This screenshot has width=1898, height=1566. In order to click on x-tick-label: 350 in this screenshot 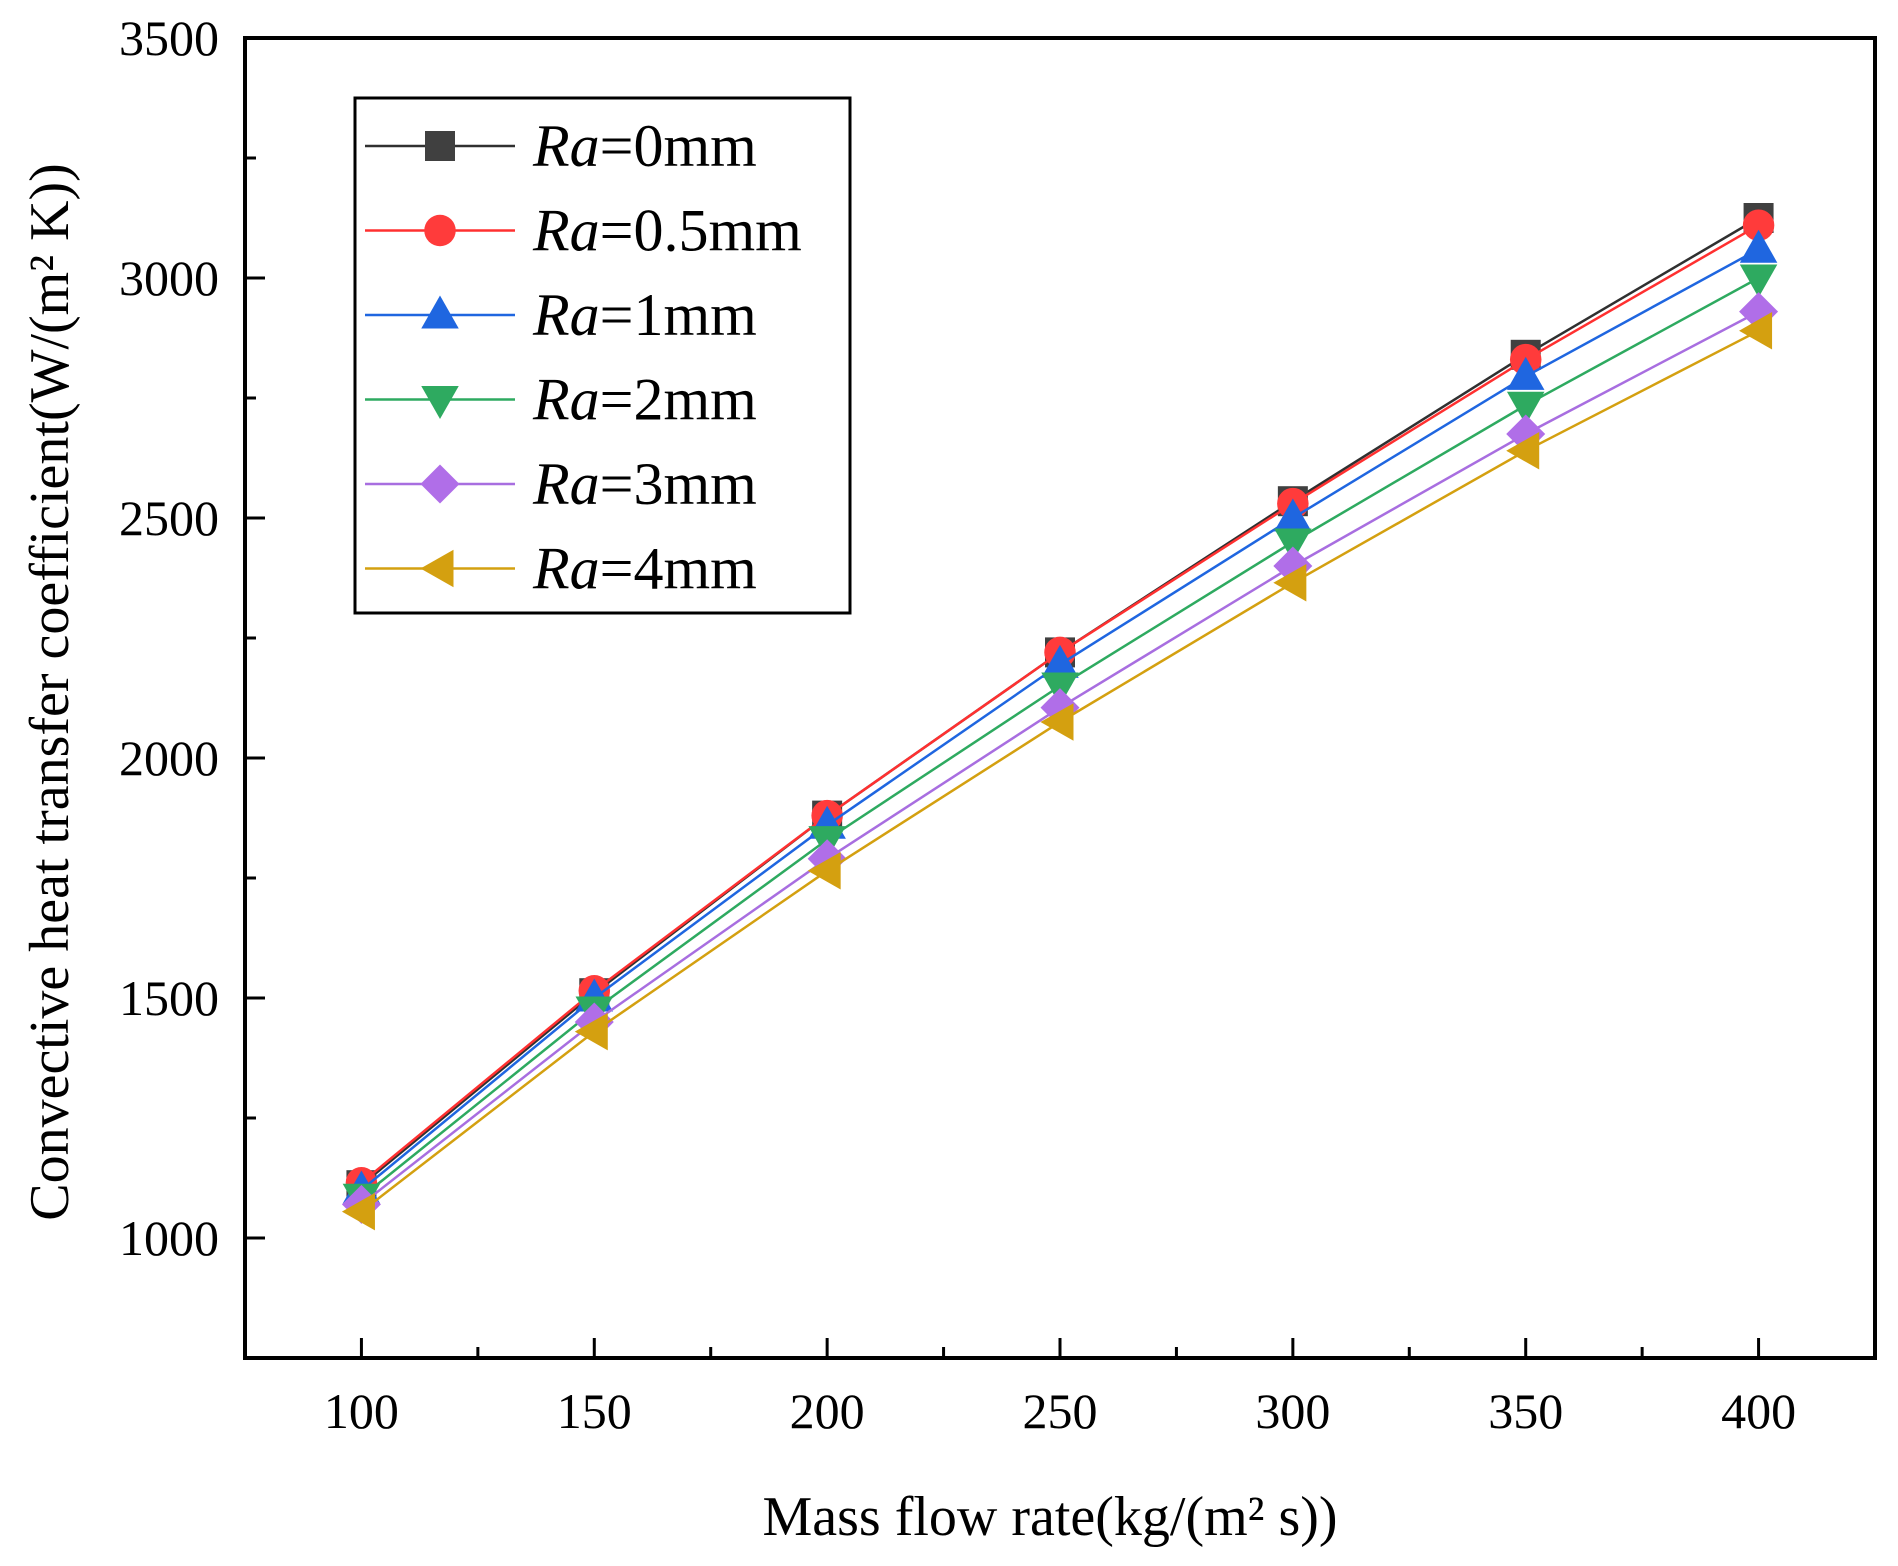, I will do `click(1525, 1411)`.